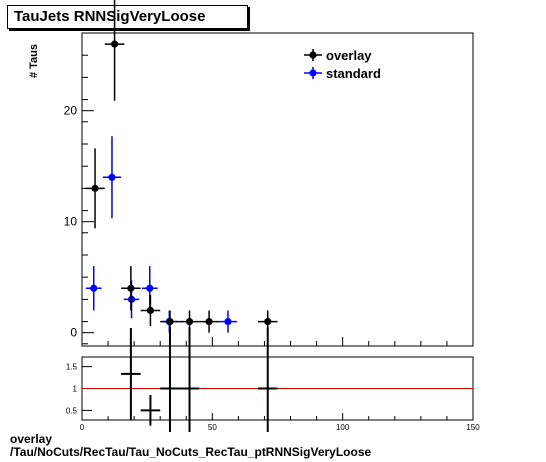 The width and height of the screenshot is (546, 462). What do you see at coordinates (71, 111) in the screenshot?
I see `main-y-tick-label: 20` at bounding box center [71, 111].